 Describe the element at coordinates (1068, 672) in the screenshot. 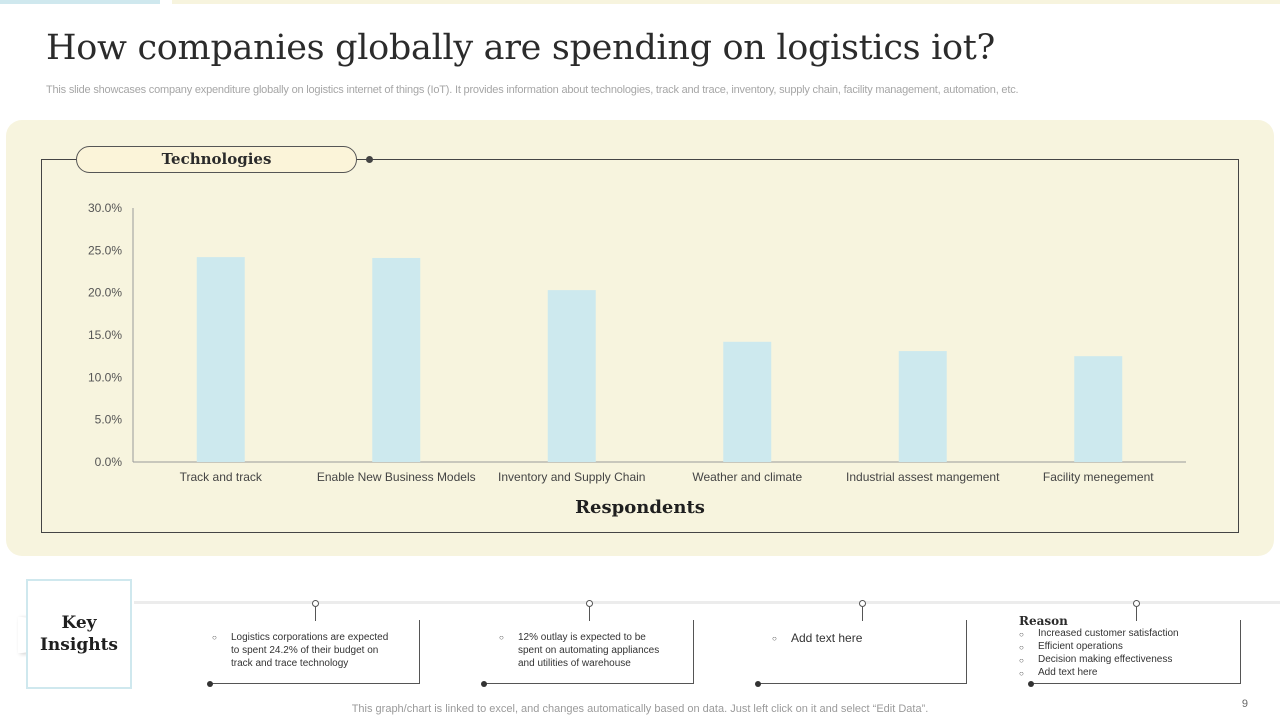

I see `reason-item: Add text here` at that location.